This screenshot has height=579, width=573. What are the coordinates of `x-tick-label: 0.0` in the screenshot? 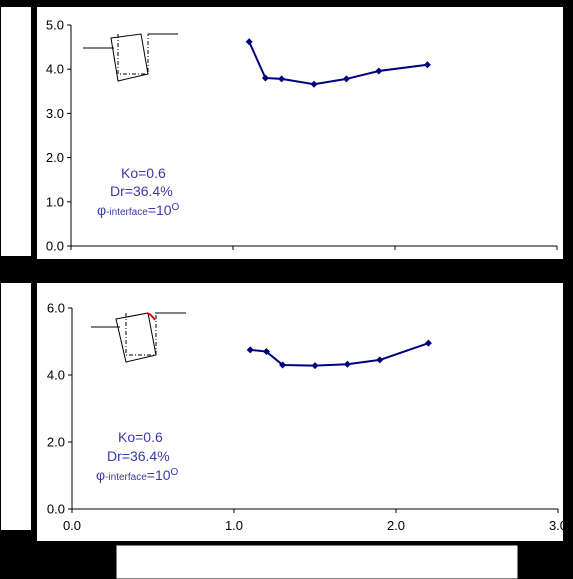 It's located at (72, 525).